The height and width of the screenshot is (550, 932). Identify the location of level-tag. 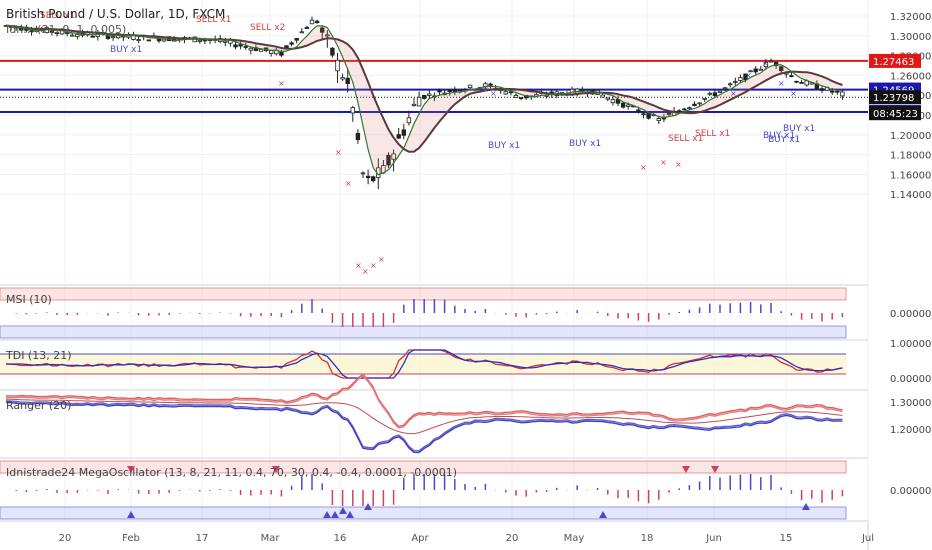
(895, 60).